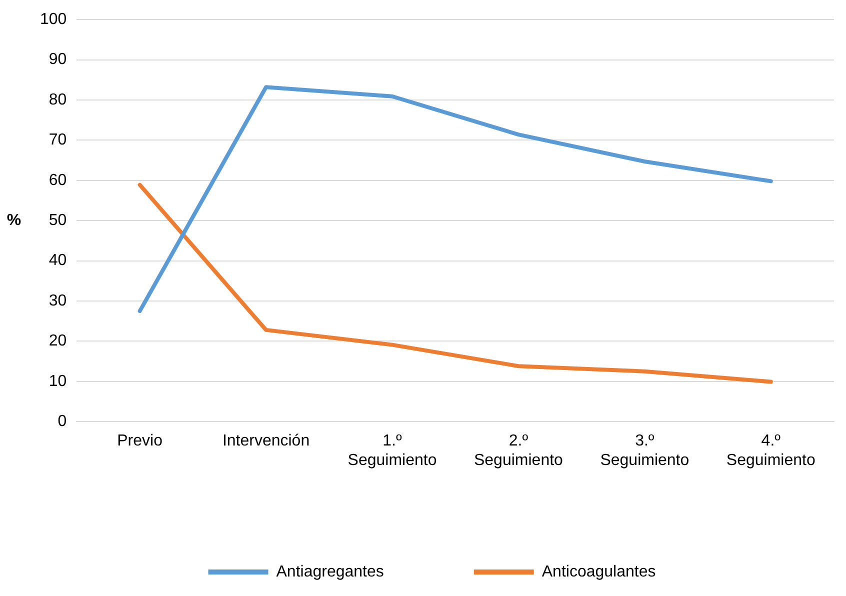 The image size is (846, 596). What do you see at coordinates (771, 450) in the screenshot?
I see `x-tick-label: 4.º Seguimiento` at bounding box center [771, 450].